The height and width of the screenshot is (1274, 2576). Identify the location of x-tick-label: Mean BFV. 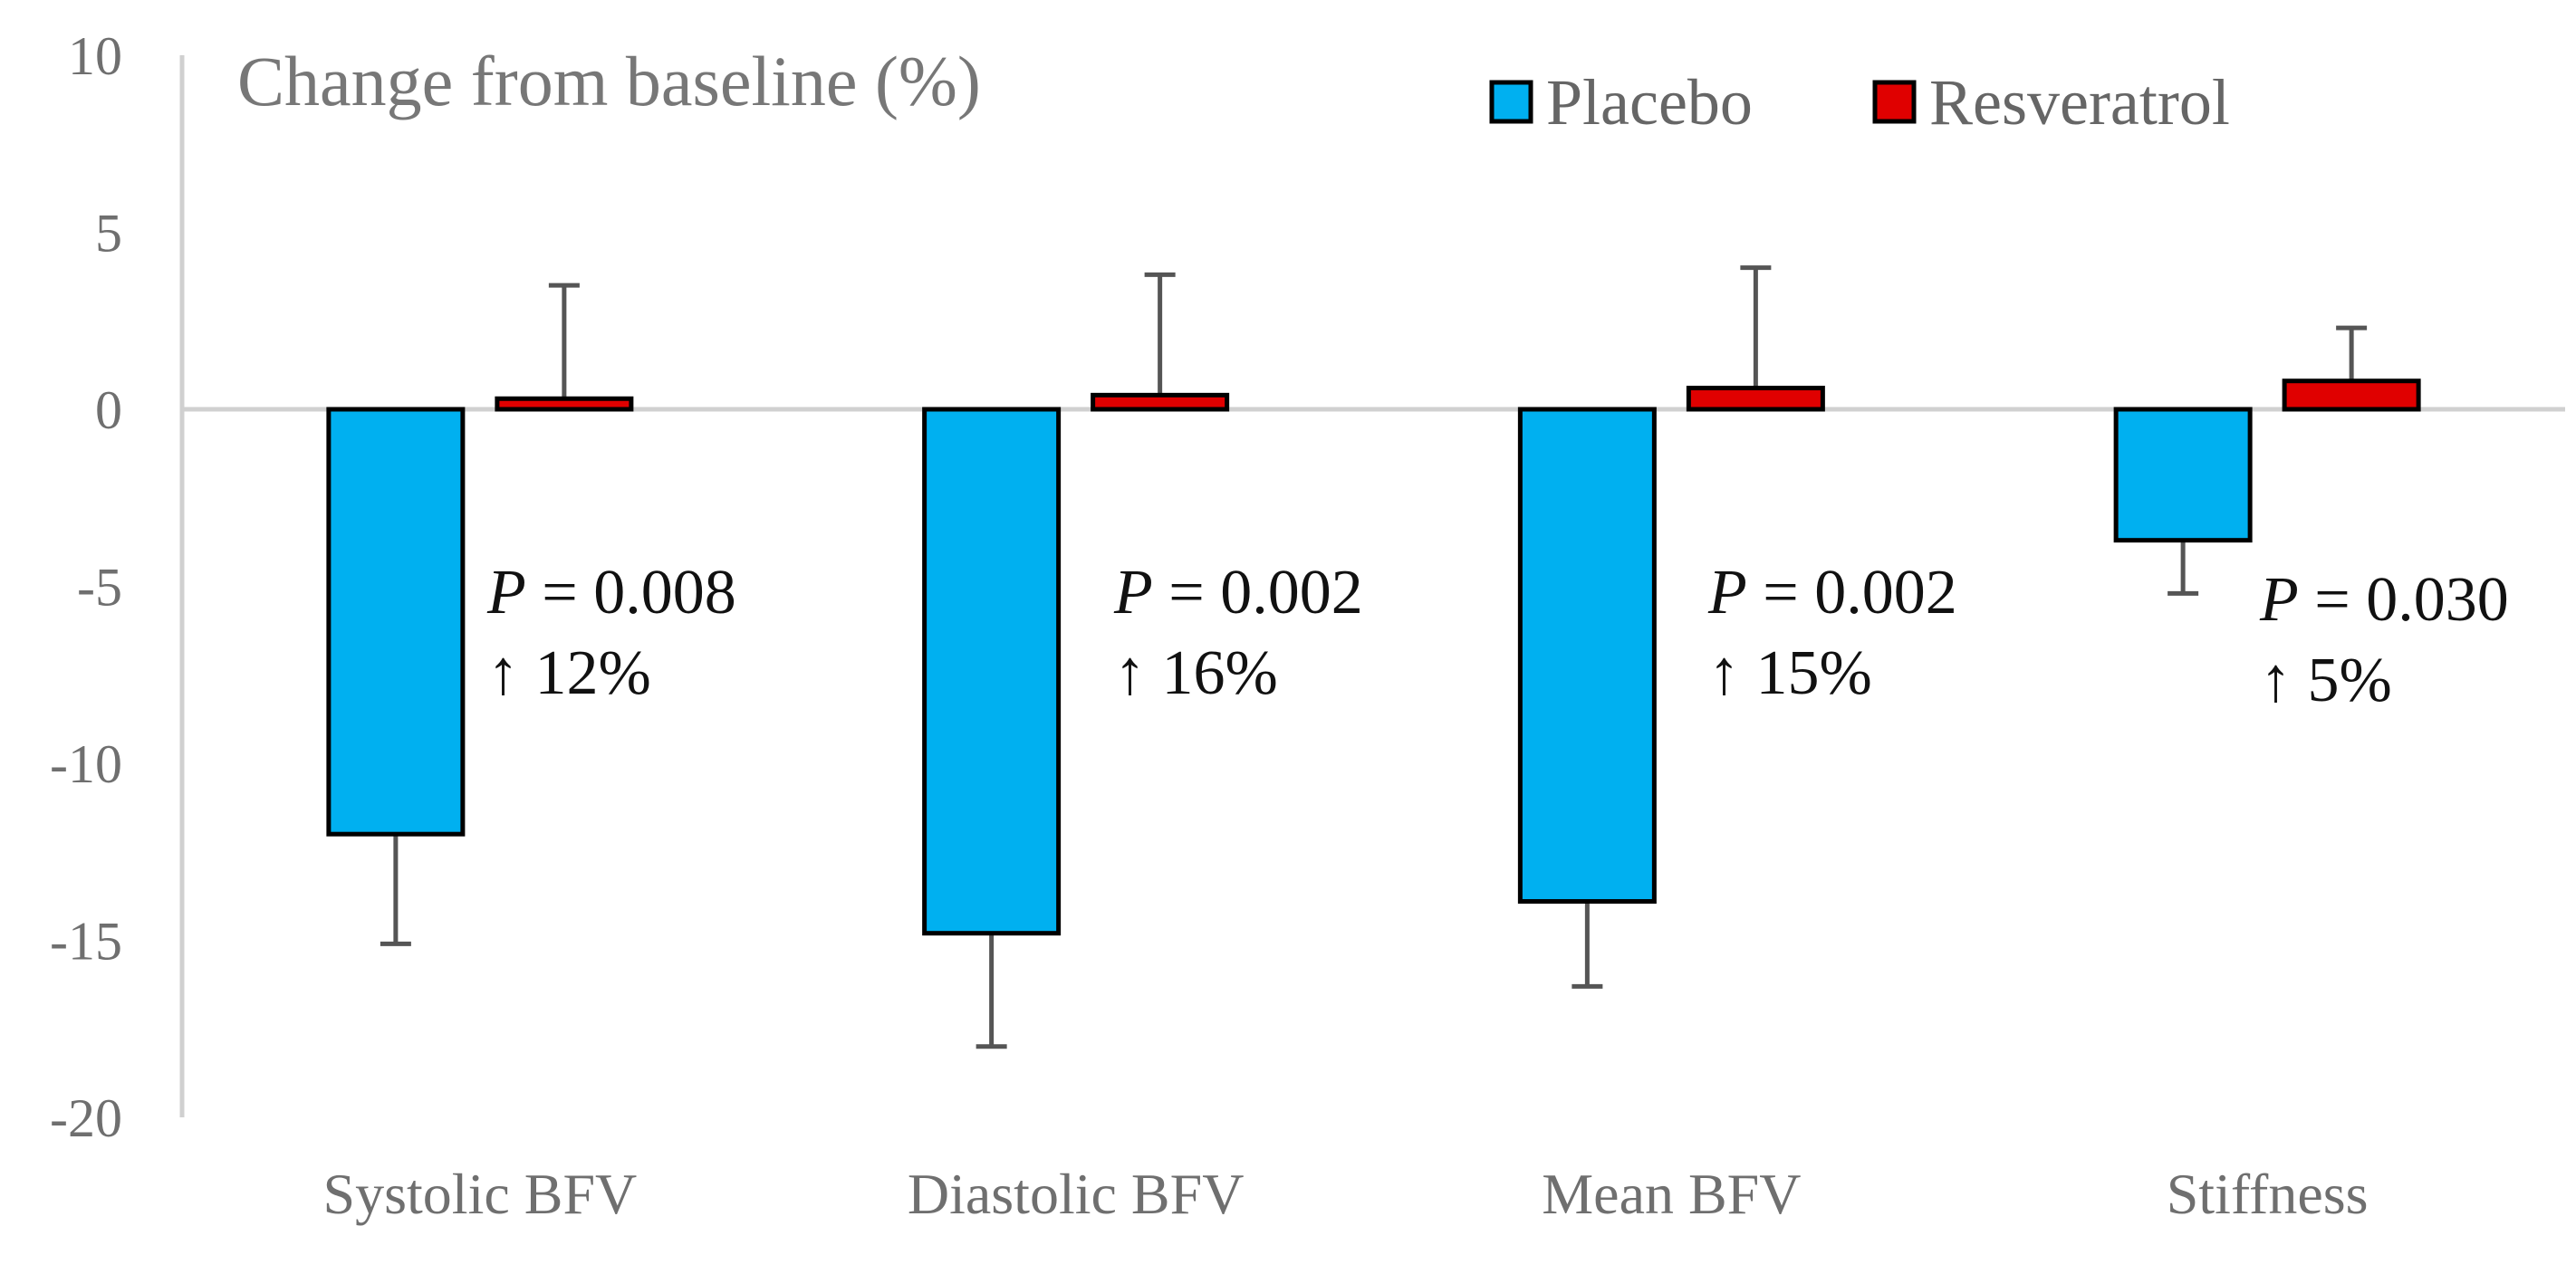
(1671, 1194).